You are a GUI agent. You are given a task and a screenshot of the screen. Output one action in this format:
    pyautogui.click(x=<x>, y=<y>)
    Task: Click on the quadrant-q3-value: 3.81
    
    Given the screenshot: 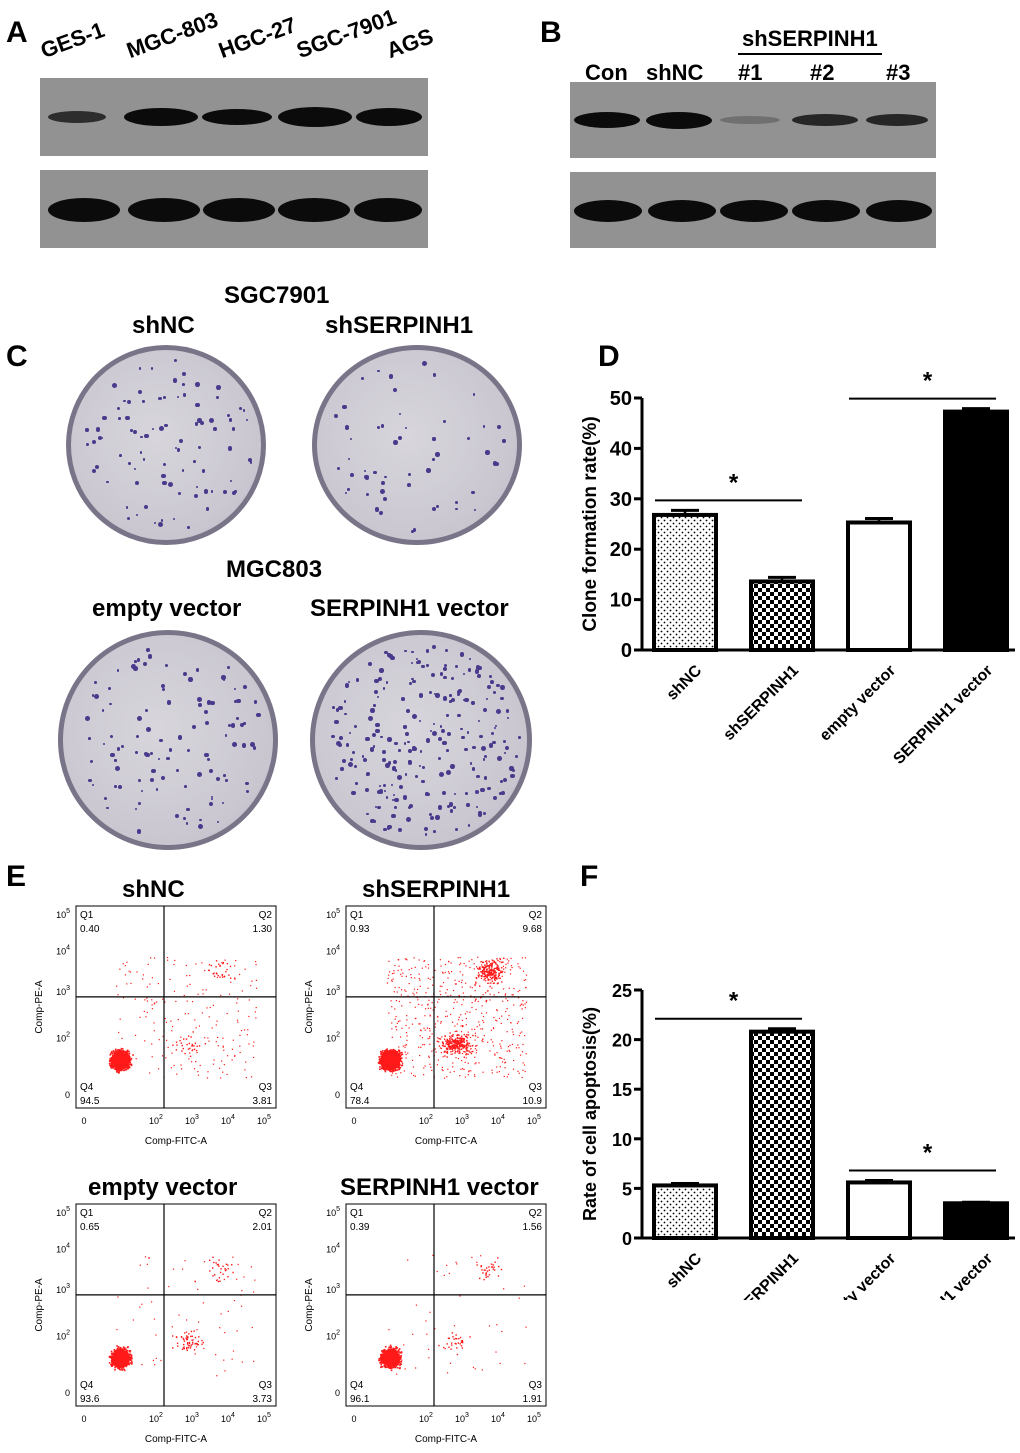 What is the action you would take?
    pyautogui.click(x=263, y=1101)
    